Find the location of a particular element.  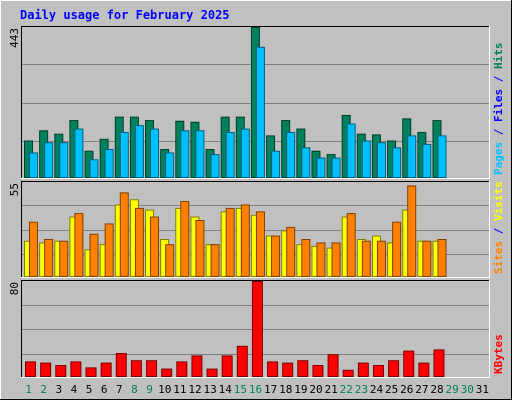

x-tick-label: 5 is located at coordinates (89, 389).